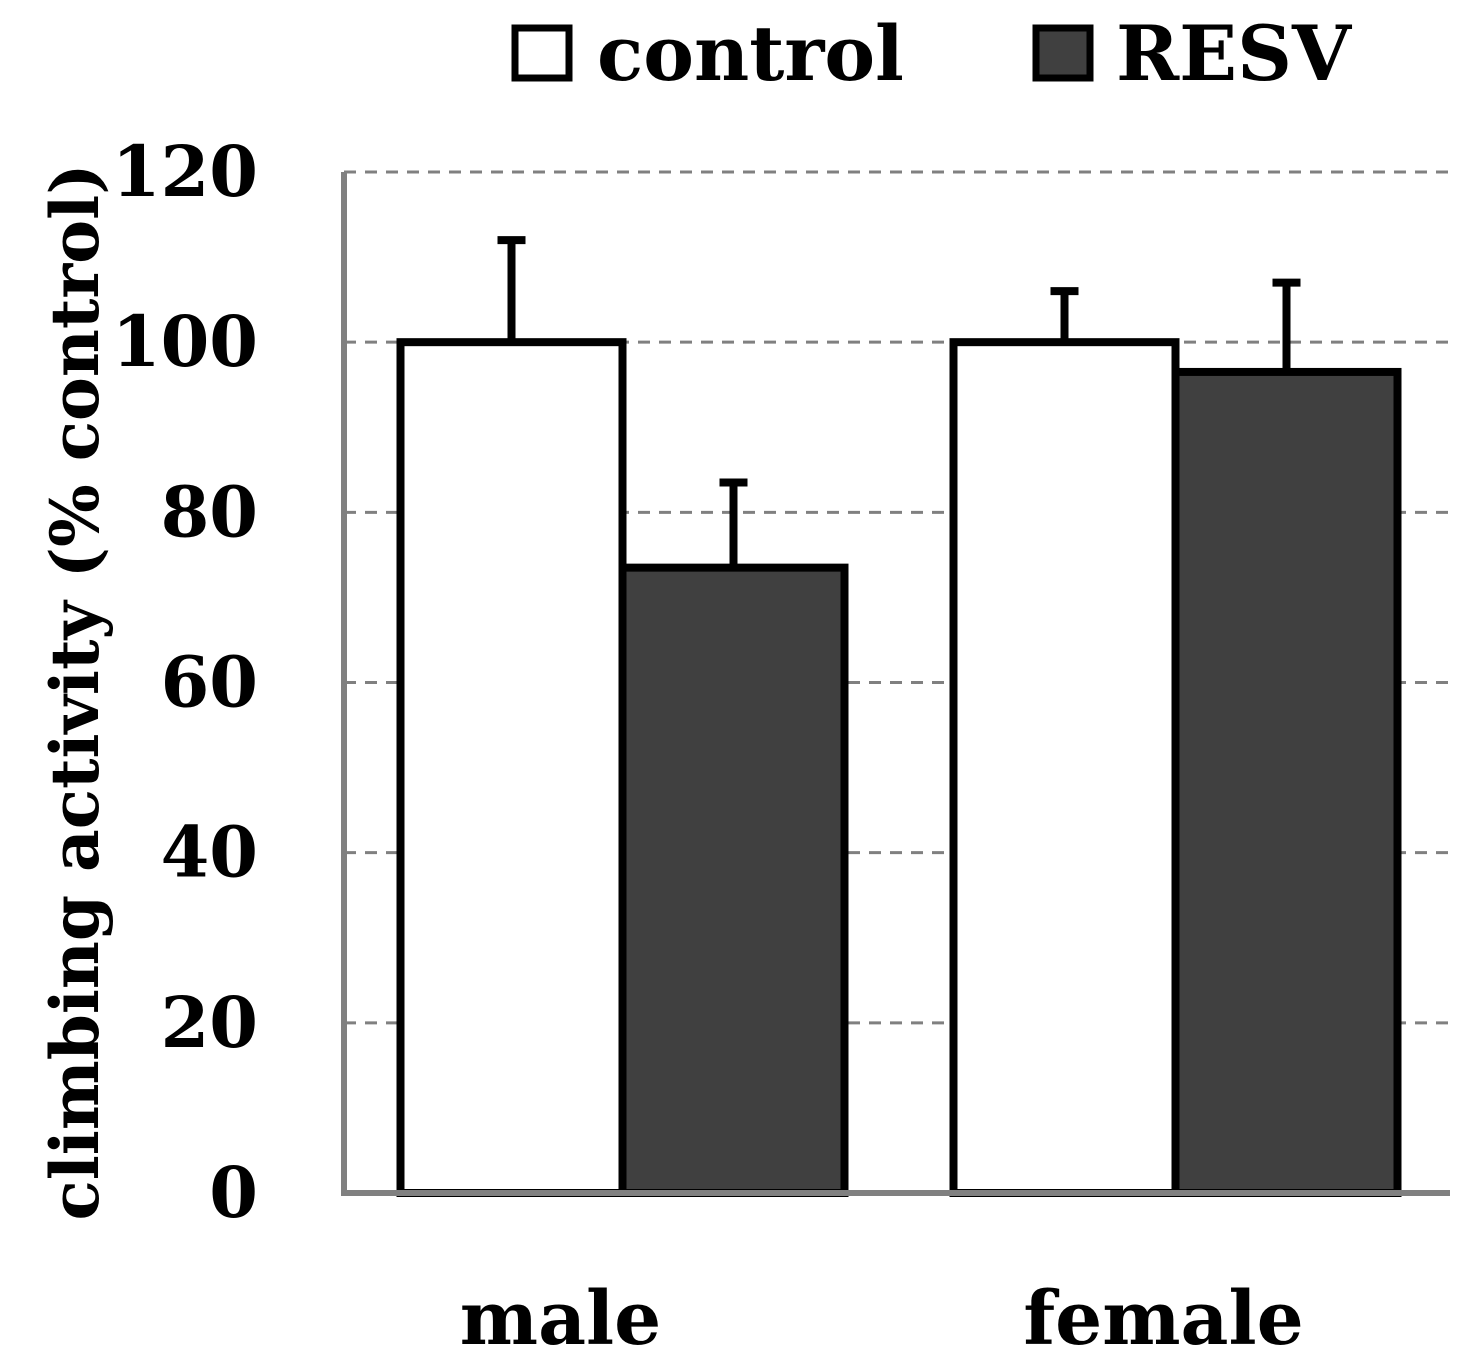 The image size is (1470, 1360). I want to click on bar-resv-male, so click(733, 880).